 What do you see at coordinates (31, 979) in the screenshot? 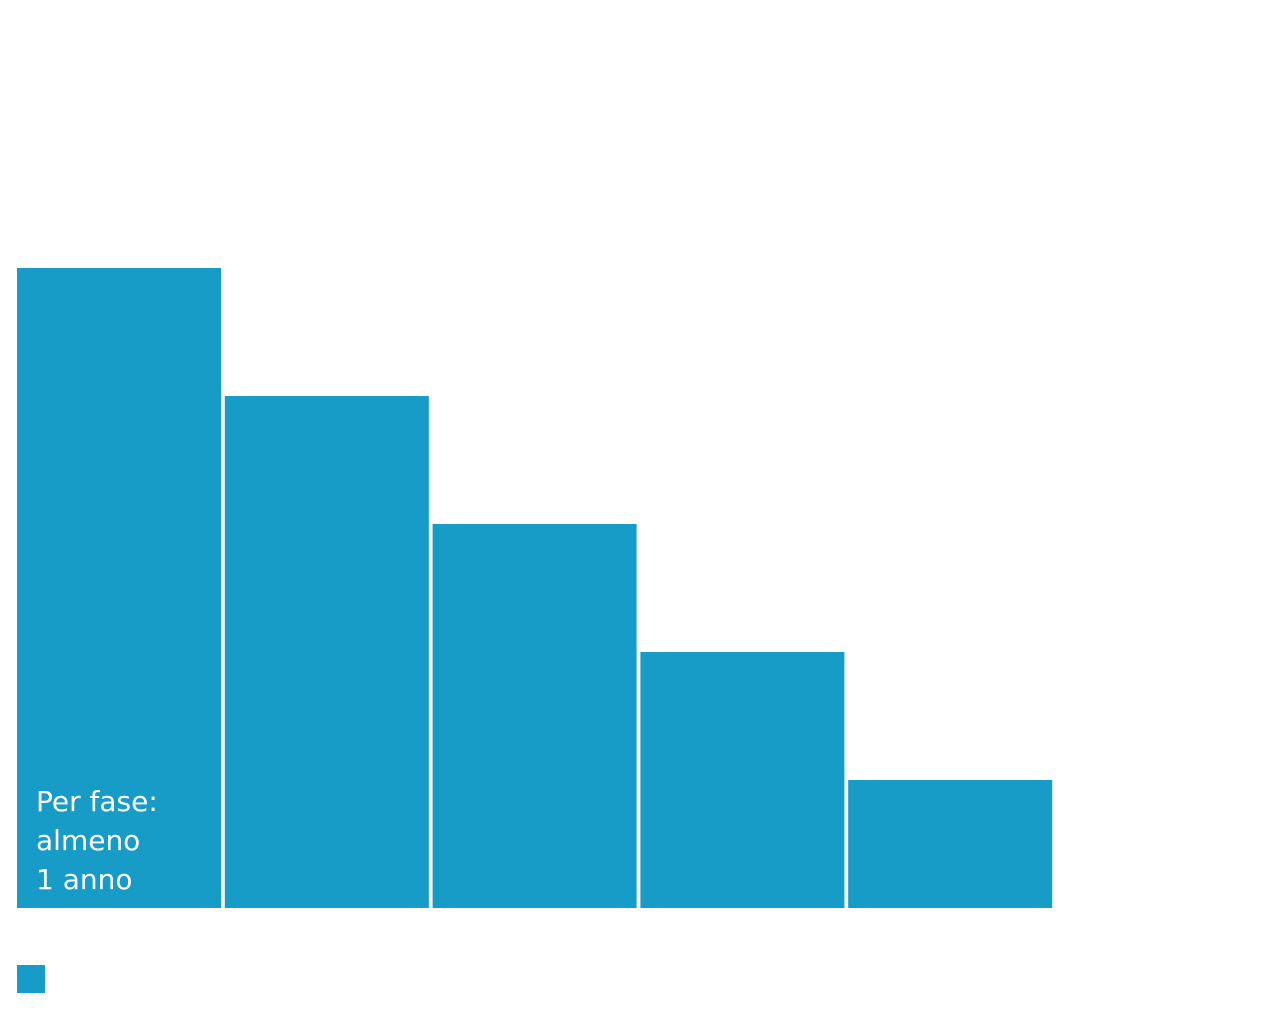
I see `legend-swatch` at bounding box center [31, 979].